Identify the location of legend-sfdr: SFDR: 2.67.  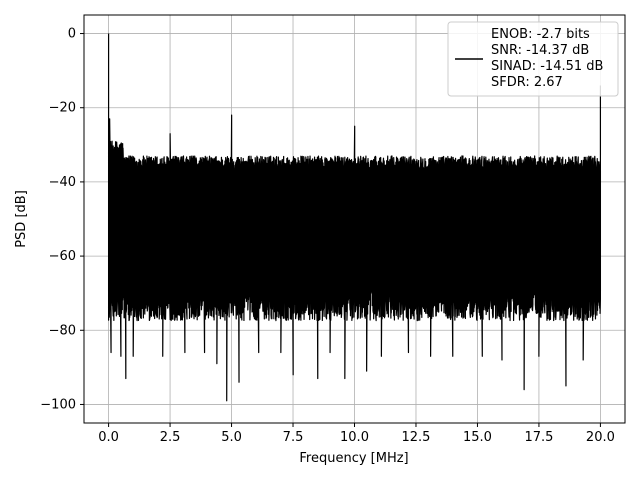
(527, 82).